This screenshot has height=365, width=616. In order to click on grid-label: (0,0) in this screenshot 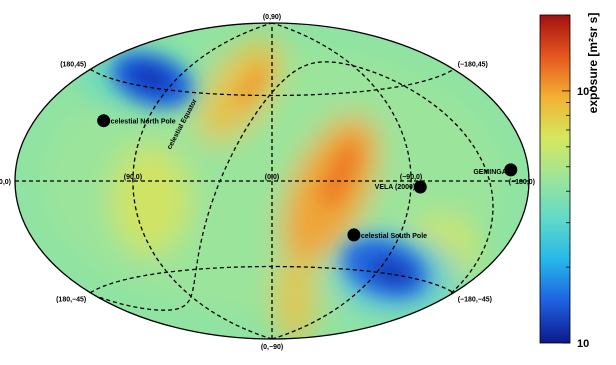, I will do `click(272, 177)`.